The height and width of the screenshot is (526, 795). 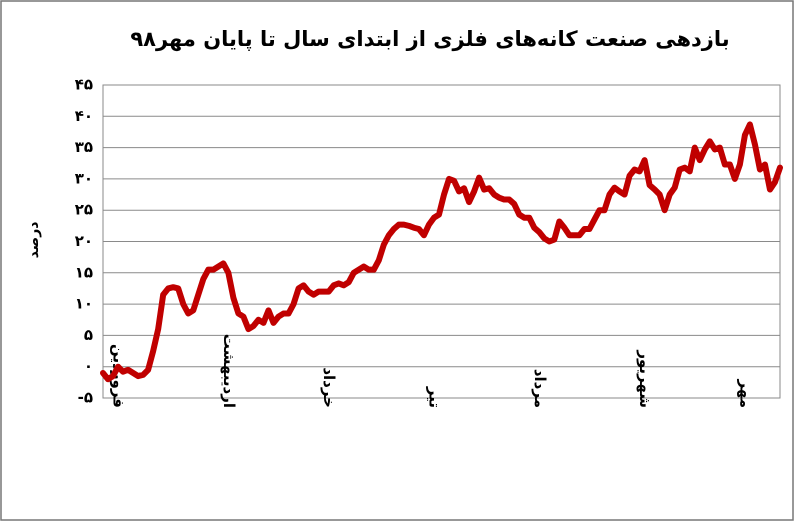 What do you see at coordinates (88, 366) in the screenshot?
I see `y-tick-label: ۰` at bounding box center [88, 366].